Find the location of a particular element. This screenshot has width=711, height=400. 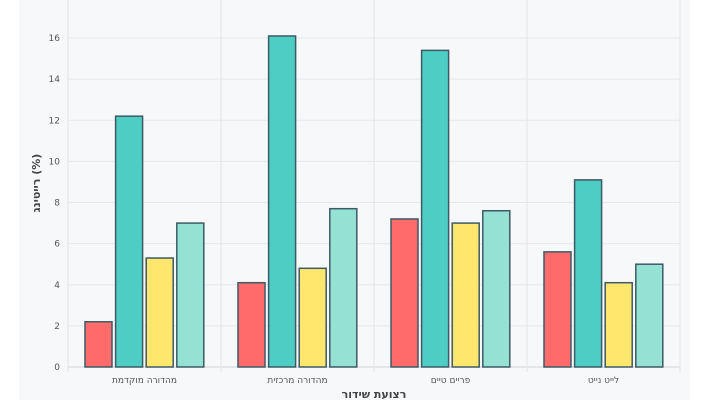

x-tick-label: מהדורה מרכזית is located at coordinates (297, 381).